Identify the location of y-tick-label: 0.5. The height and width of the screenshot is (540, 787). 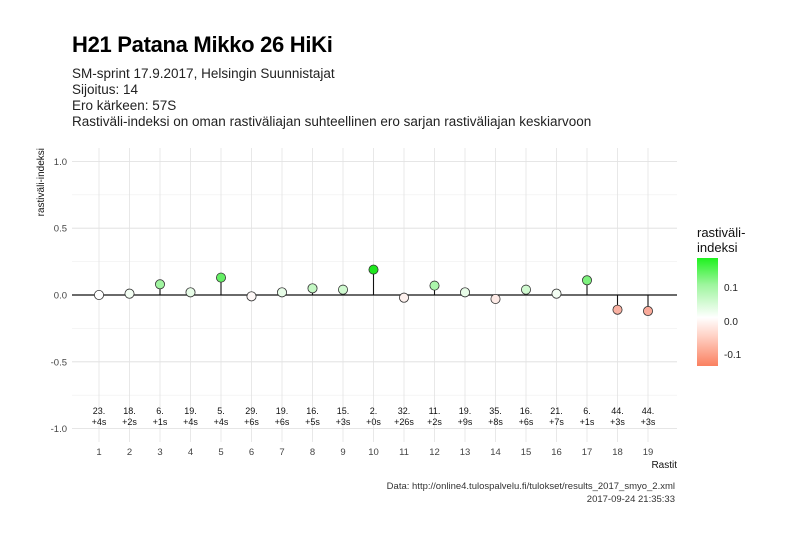
(60, 229).